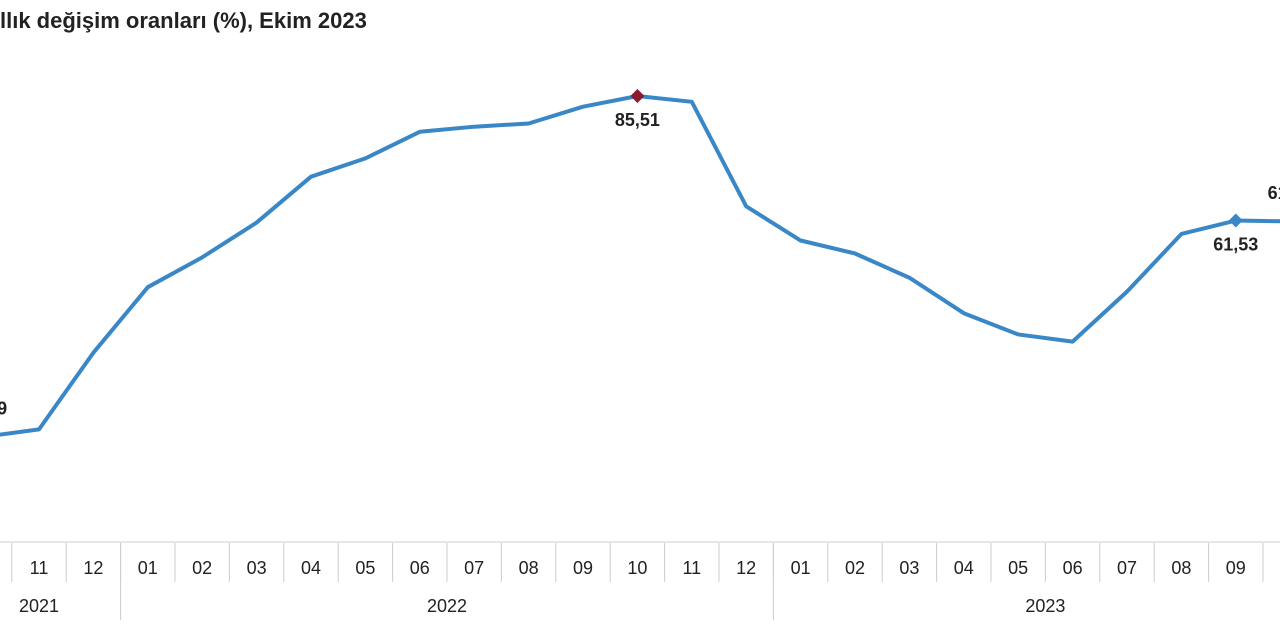 The image size is (1280, 640). Describe the element at coordinates (447, 606) in the screenshot. I see `year-label: 2022` at that location.